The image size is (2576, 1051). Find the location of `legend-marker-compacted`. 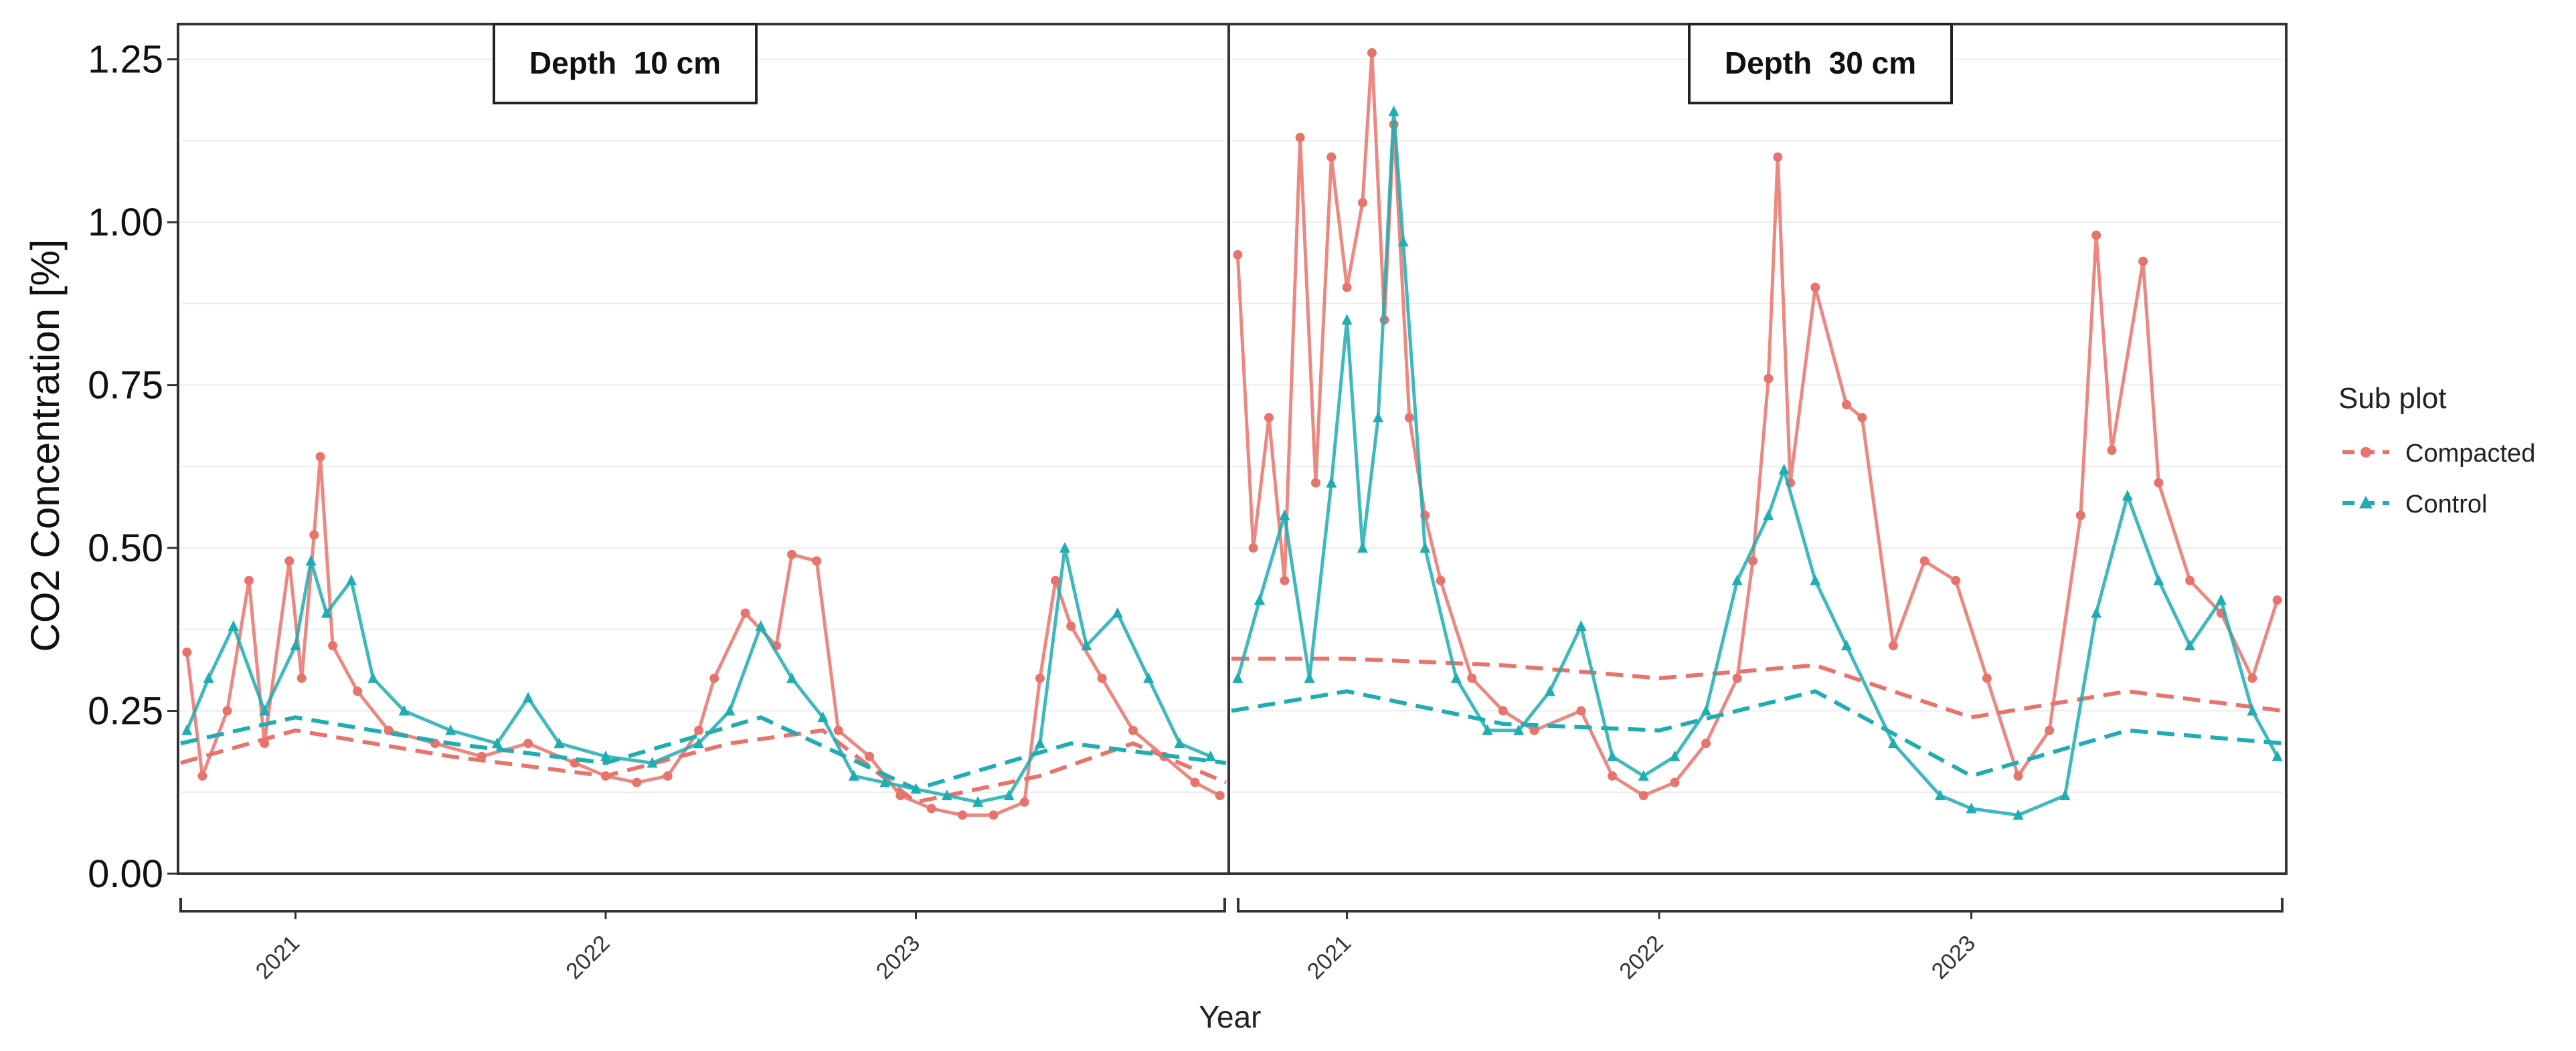

legend-marker-compacted is located at coordinates (2365, 452).